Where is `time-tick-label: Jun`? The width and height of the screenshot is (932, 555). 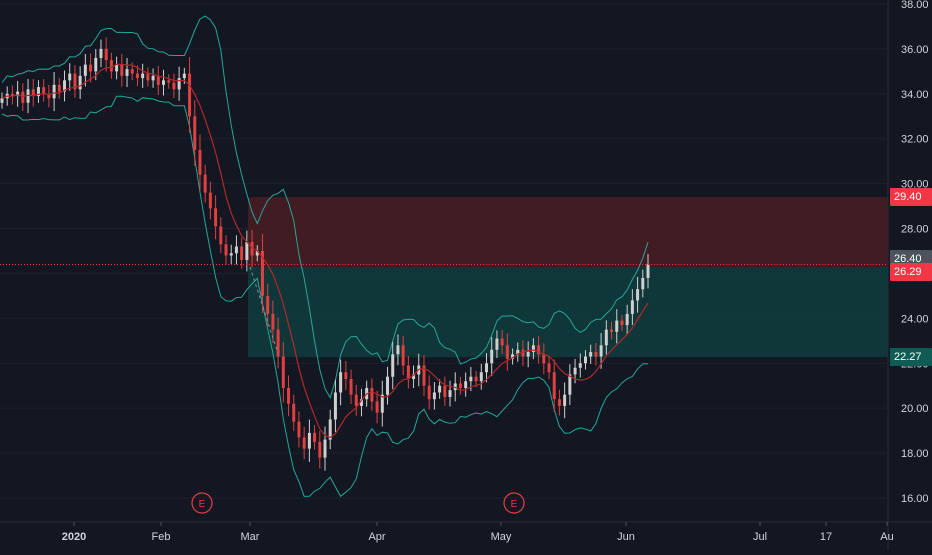 time-tick-label: Jun is located at coordinates (626, 537).